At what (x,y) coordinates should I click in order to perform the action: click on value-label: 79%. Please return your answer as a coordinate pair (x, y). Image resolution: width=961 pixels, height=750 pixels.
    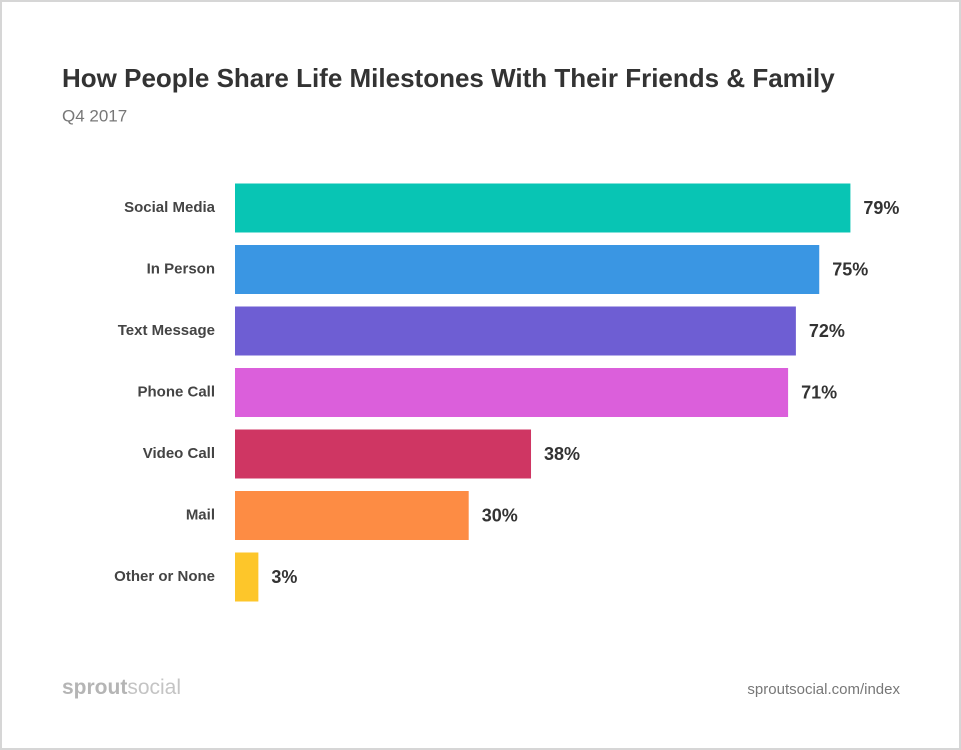
    Looking at the image, I should click on (881, 208).